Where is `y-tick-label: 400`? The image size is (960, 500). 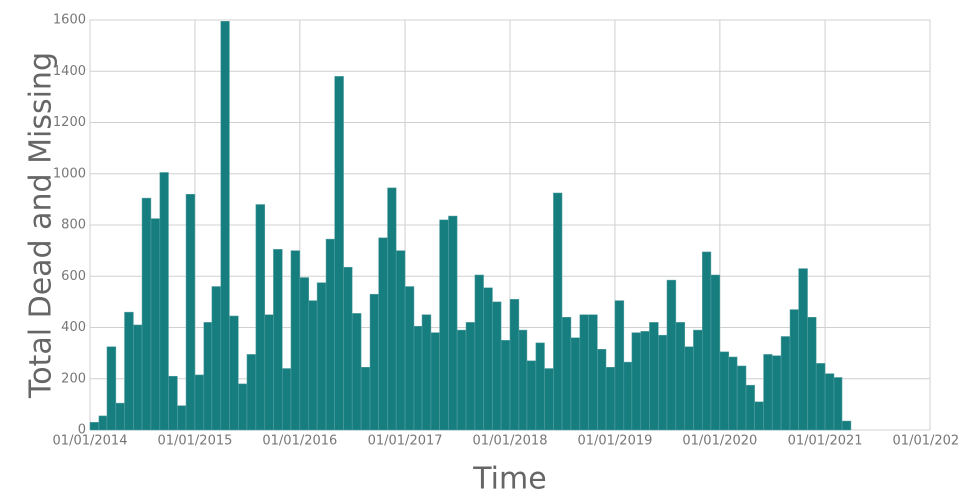 y-tick-label: 400 is located at coordinates (73, 327).